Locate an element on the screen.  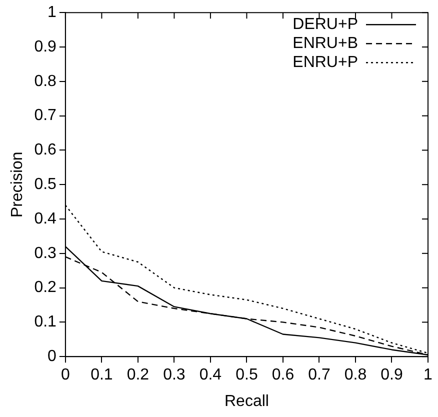
y-tick-label: 1 is located at coordinates (52, 13).